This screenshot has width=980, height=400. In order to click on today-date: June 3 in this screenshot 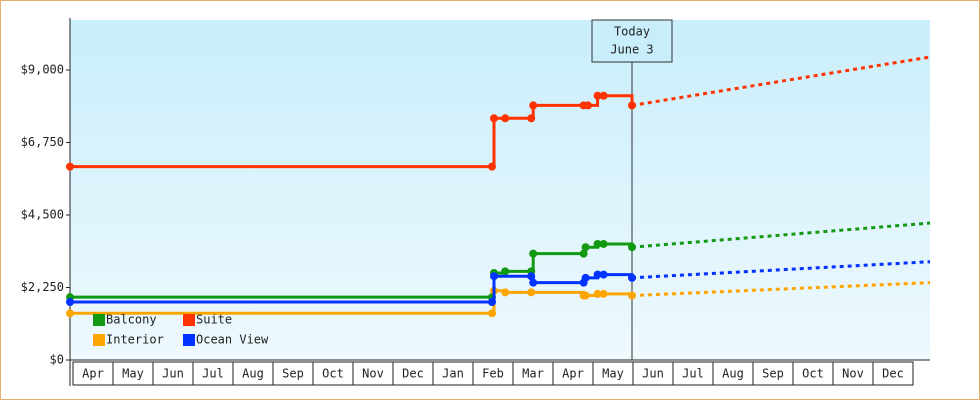, I will do `click(631, 50)`.